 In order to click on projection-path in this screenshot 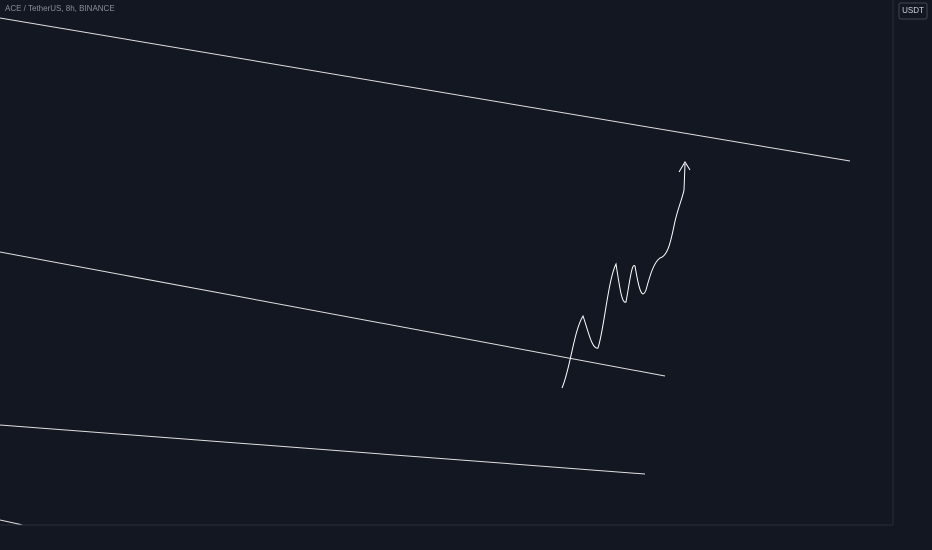, I will do `click(623, 276)`.